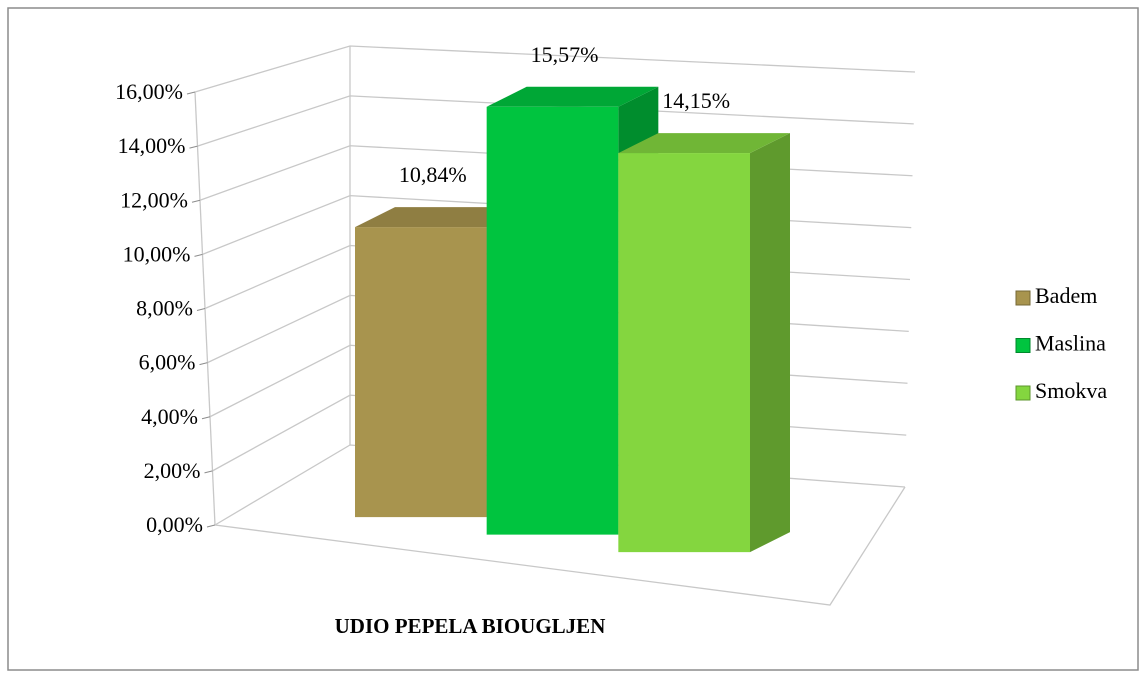 This screenshot has width=1146, height=676. What do you see at coordinates (560, 546) in the screenshot?
I see `floor` at bounding box center [560, 546].